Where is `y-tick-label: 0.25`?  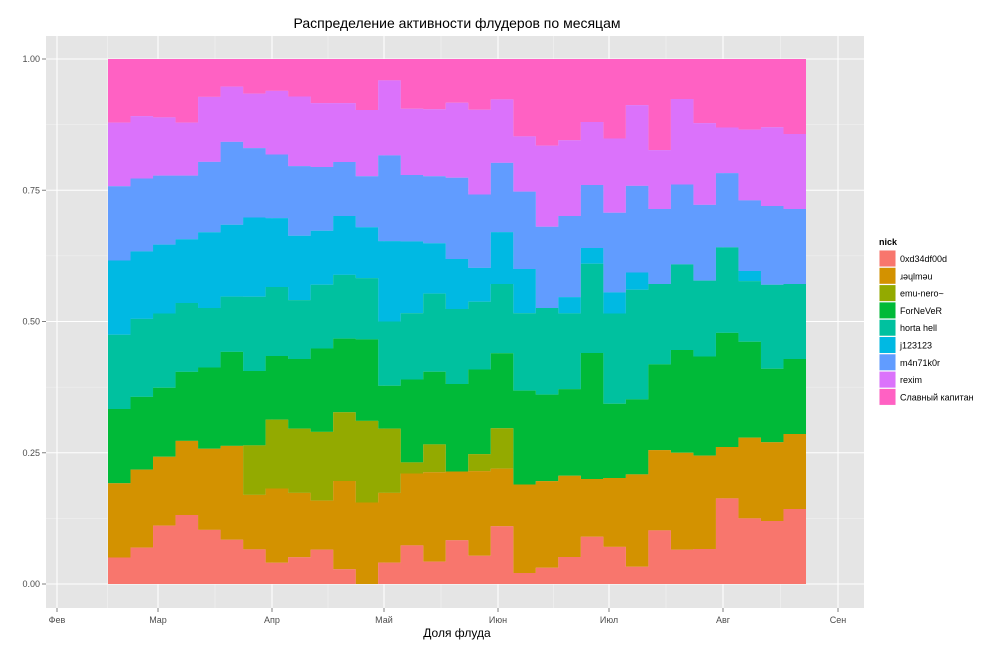 y-tick-label: 0.25 is located at coordinates (31, 453).